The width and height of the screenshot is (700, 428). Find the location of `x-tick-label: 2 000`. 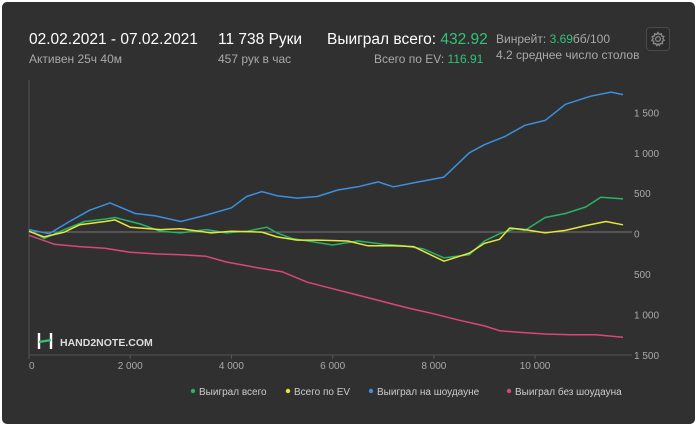

x-tick-label: 2 000 is located at coordinates (130, 366).